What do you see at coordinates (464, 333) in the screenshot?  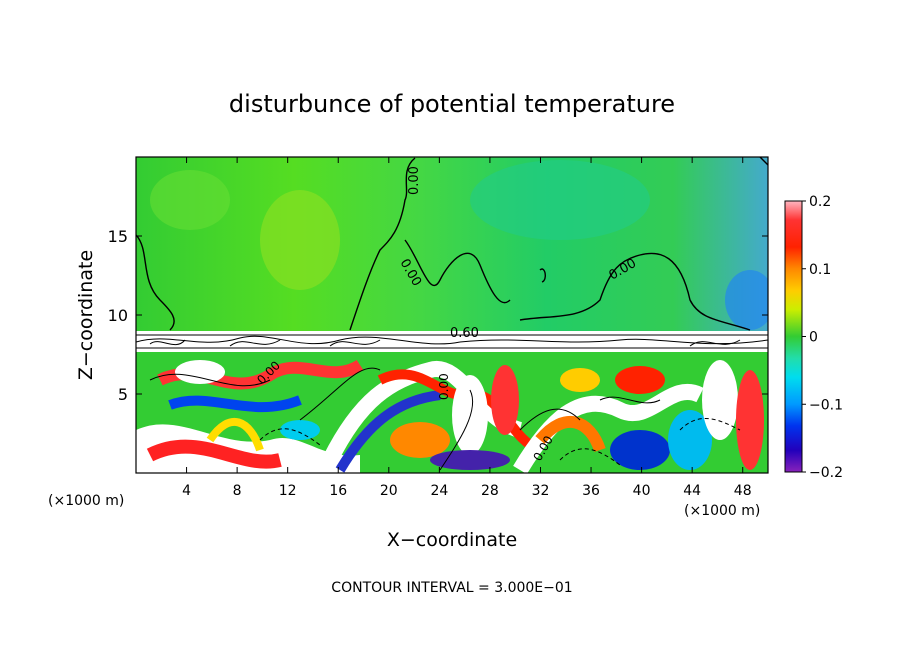 I see `contour-label: 0.60` at bounding box center [464, 333].